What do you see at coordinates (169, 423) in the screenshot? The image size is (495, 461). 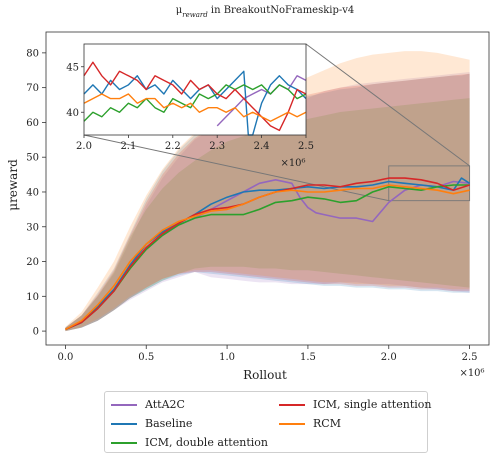 I see `legend-label-baseline: Baseline` at bounding box center [169, 423].